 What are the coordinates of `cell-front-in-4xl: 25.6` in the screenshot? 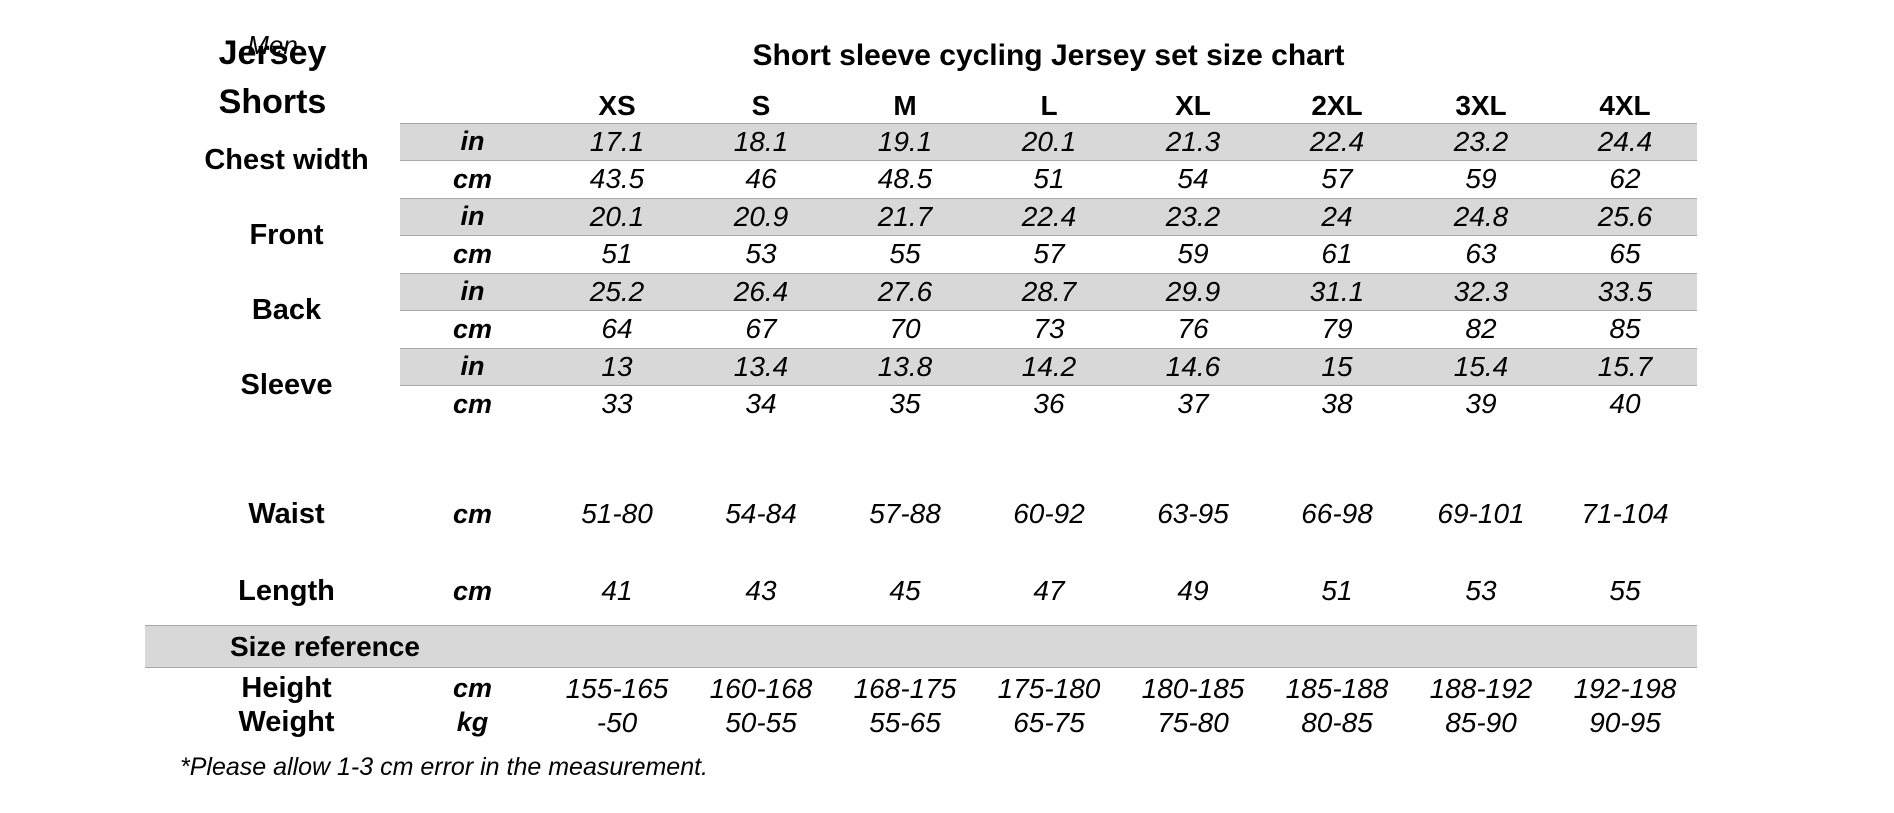 It's located at (1625, 216).